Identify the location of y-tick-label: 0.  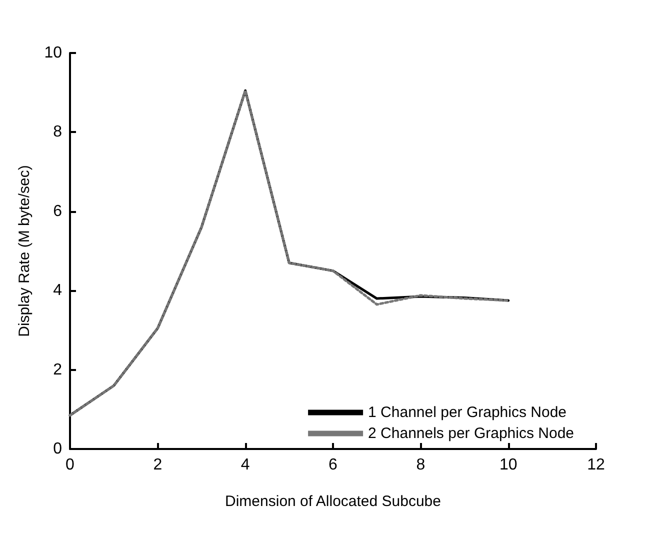
(57, 449).